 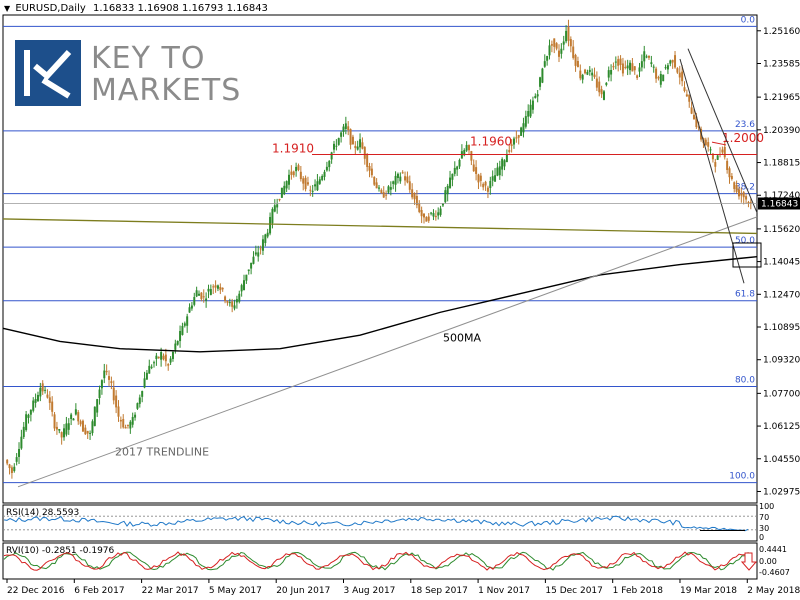 I want to click on ma-500-label: 500MA, so click(x=462, y=337).